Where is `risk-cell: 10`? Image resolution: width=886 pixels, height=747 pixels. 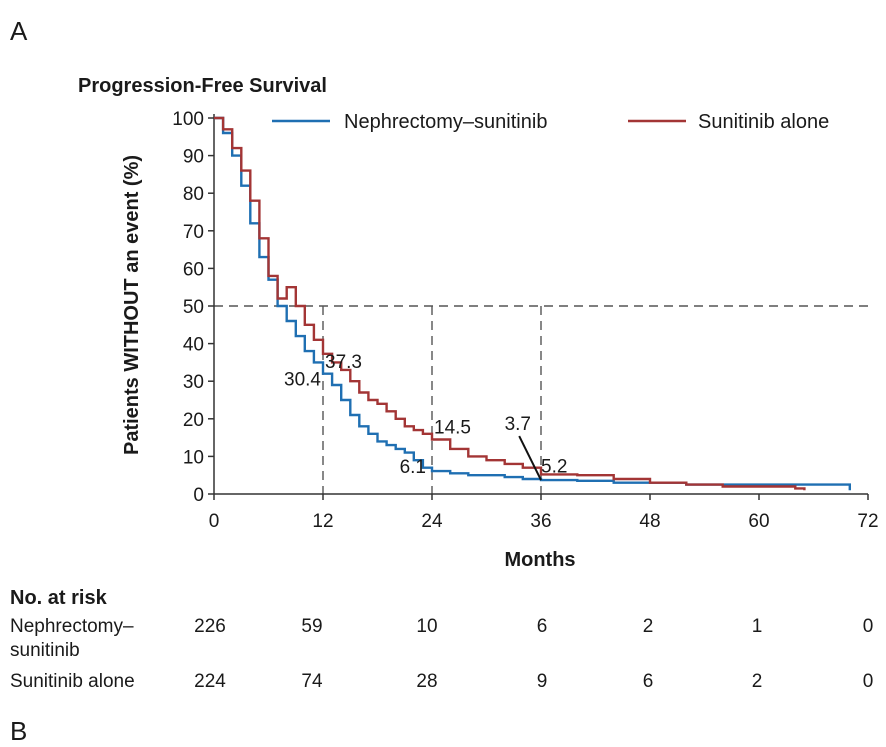
risk-cell: 10 is located at coordinates (426, 626).